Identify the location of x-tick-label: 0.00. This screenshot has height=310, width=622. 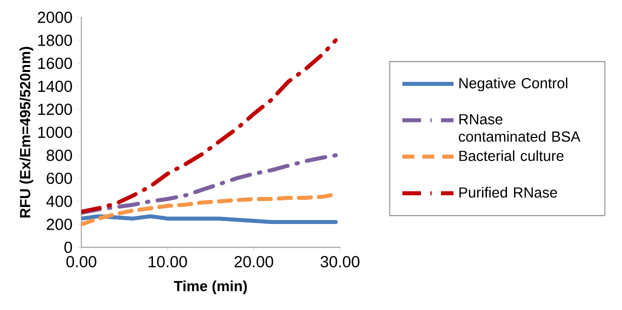
(81, 262).